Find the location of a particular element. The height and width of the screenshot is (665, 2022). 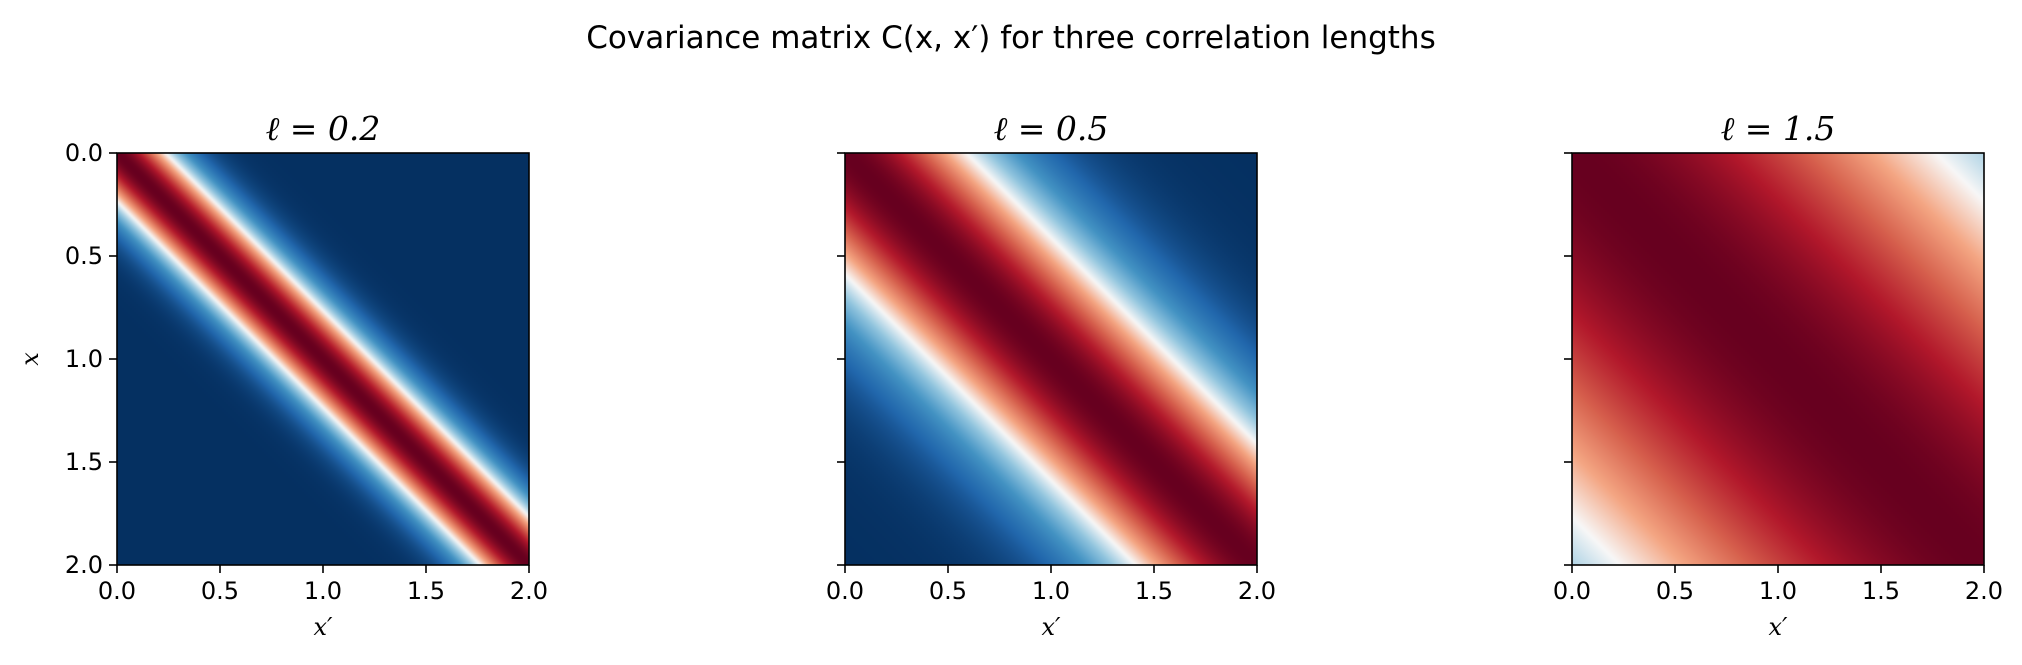

panel-title: ℓ = 1.5 is located at coordinates (1778, 128).